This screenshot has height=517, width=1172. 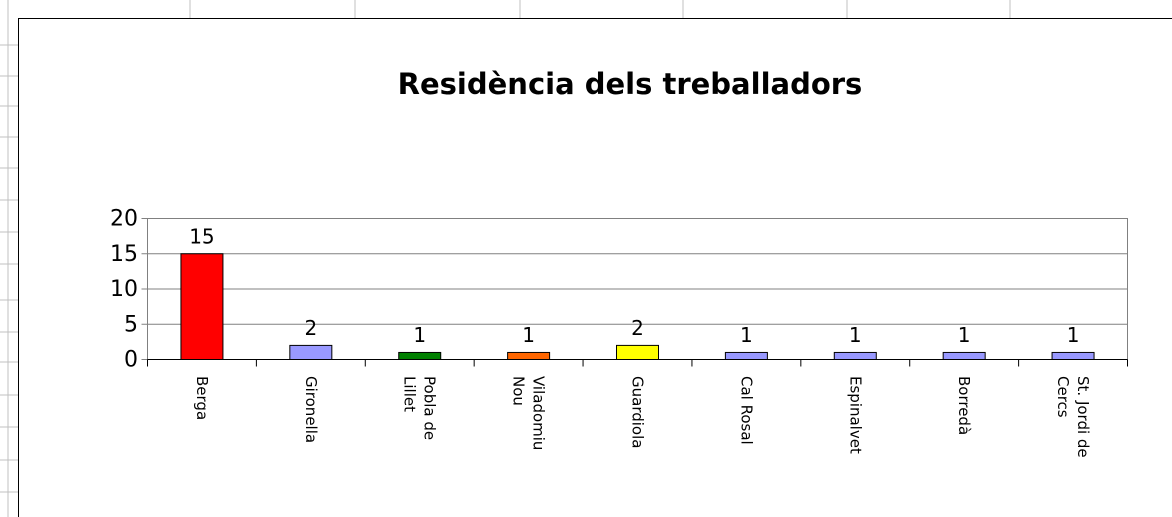 What do you see at coordinates (630, 84) in the screenshot?
I see `chart-title: Residència dels treballadors` at bounding box center [630, 84].